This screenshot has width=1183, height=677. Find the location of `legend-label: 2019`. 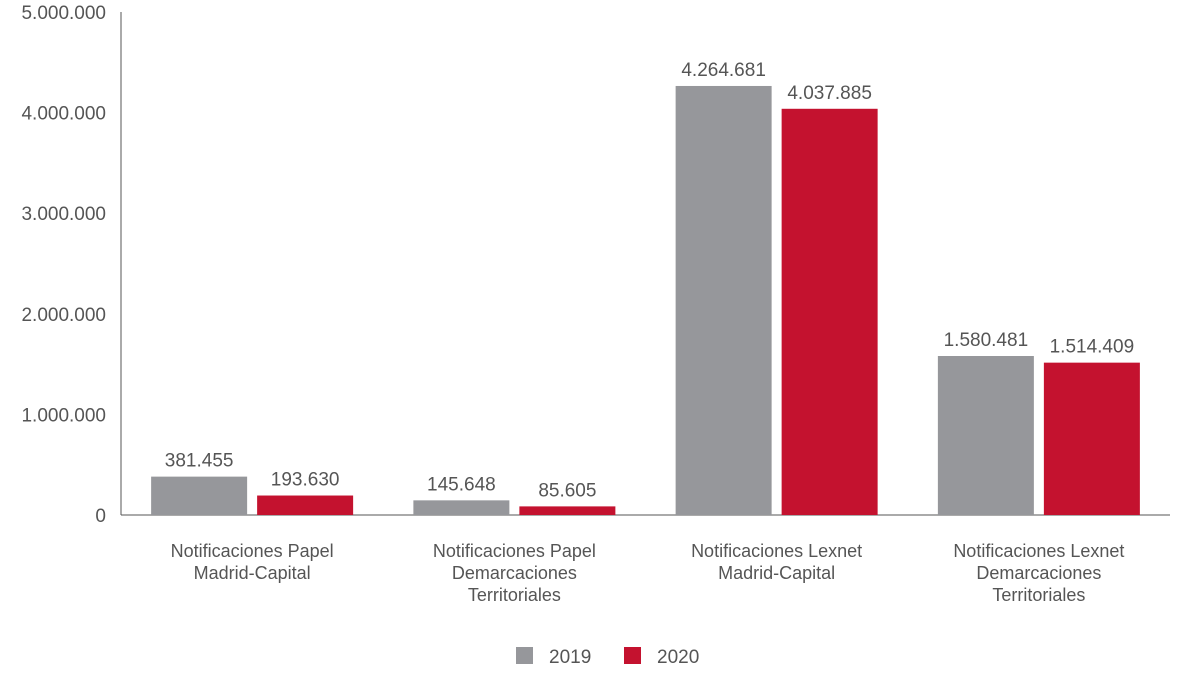

legend-label: 2019 is located at coordinates (570, 657).